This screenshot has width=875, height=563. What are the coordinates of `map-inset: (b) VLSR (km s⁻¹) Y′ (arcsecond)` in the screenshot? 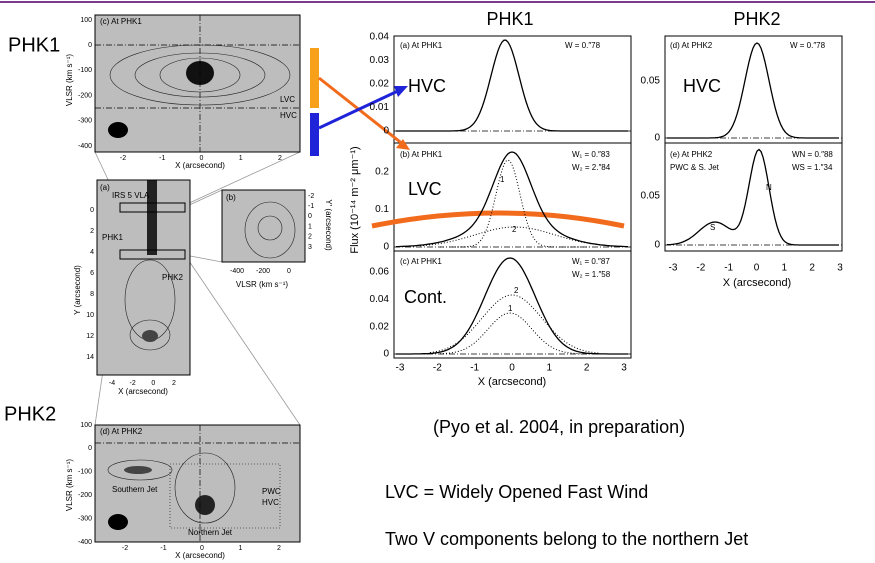 It's located at (277, 239).